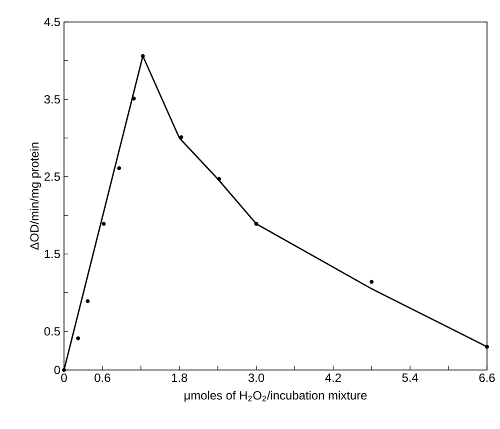 The width and height of the screenshot is (500, 429). I want to click on x-tick-label: 3.0, so click(256, 378).